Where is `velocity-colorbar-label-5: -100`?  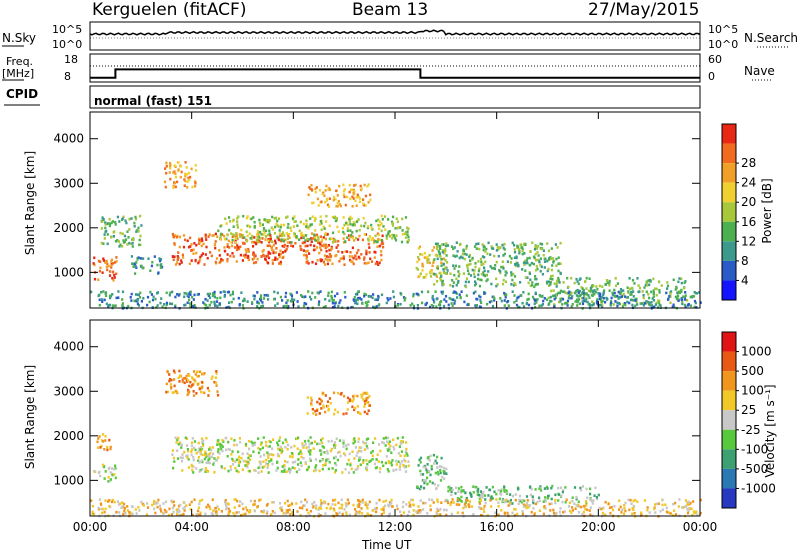 velocity-colorbar-label-5: -100 is located at coordinates (754, 449).